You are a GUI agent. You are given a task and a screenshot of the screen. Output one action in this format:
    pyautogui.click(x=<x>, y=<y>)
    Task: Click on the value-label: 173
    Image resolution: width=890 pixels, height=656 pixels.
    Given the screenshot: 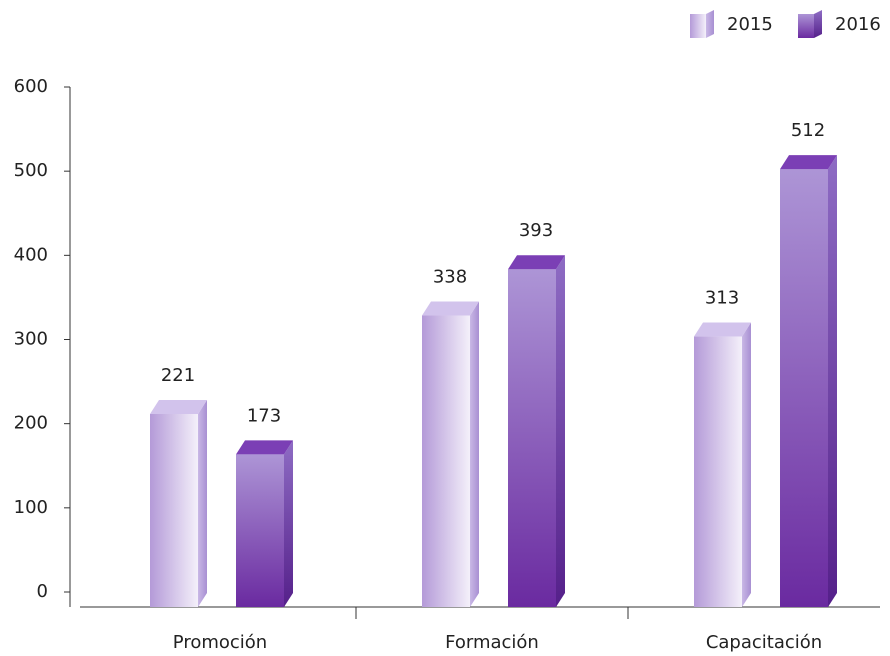 What is the action you would take?
    pyautogui.click(x=264, y=415)
    